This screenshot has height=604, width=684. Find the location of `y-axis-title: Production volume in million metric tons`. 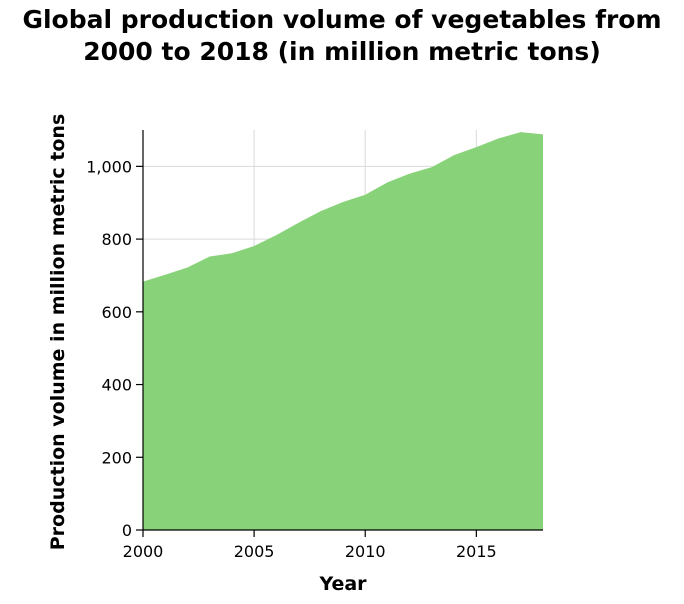

y-axis-title: Production volume in million metric tons is located at coordinates (58, 332).